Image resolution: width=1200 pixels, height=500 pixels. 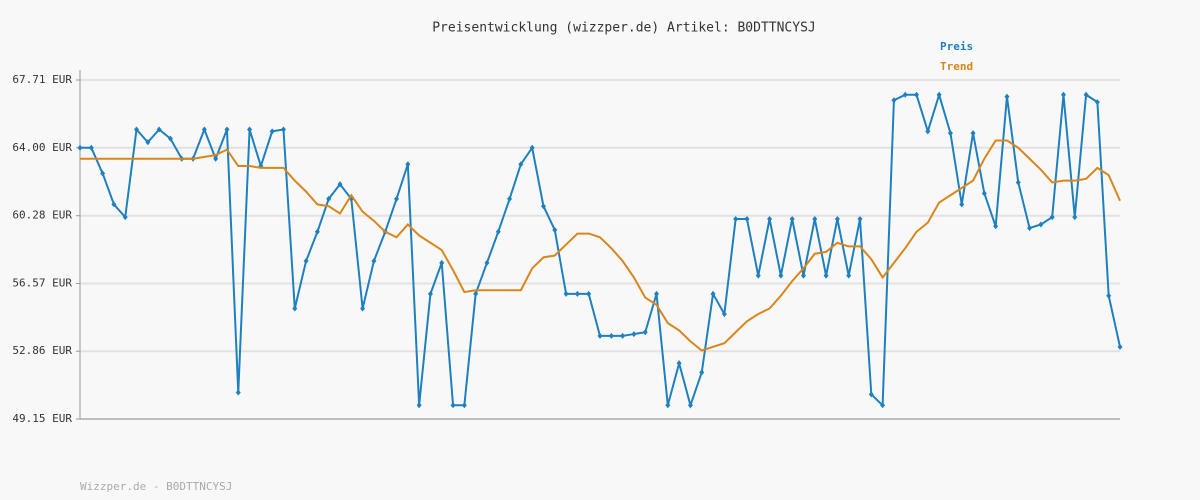 I want to click on y-tick-label: 64.00 EUR, so click(x=42, y=147).